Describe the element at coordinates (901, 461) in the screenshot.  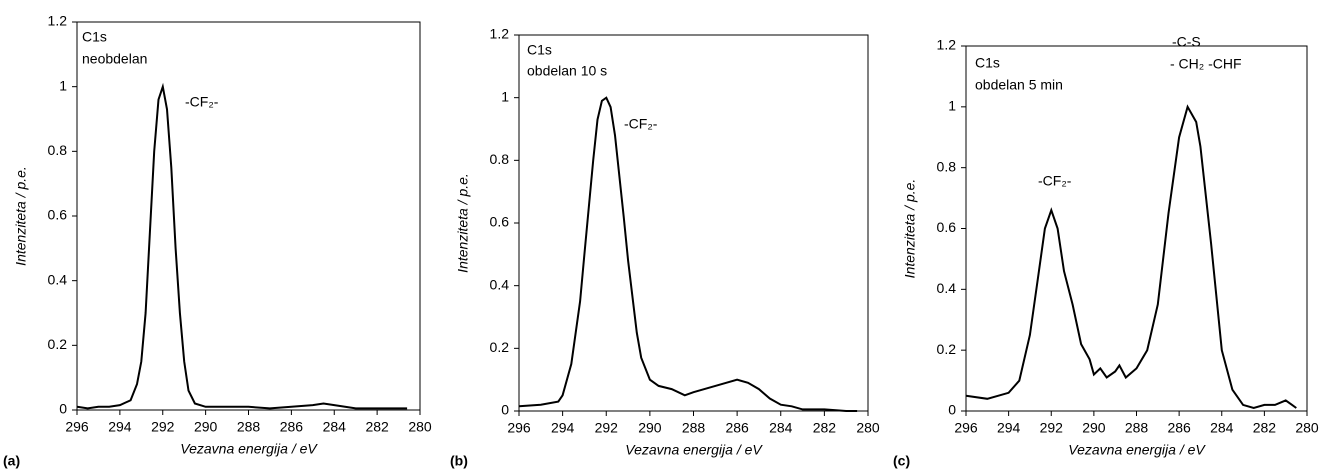
I see `panel-label: (c)` at that location.